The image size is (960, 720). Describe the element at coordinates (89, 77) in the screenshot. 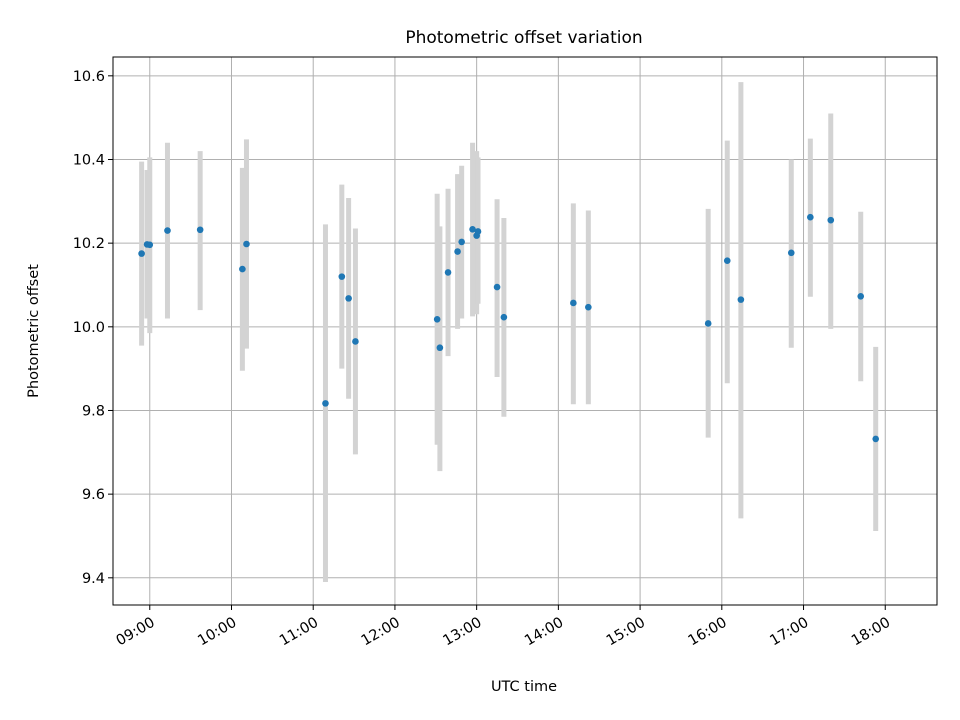

I see `y-tick-label: 10.6` at that location.